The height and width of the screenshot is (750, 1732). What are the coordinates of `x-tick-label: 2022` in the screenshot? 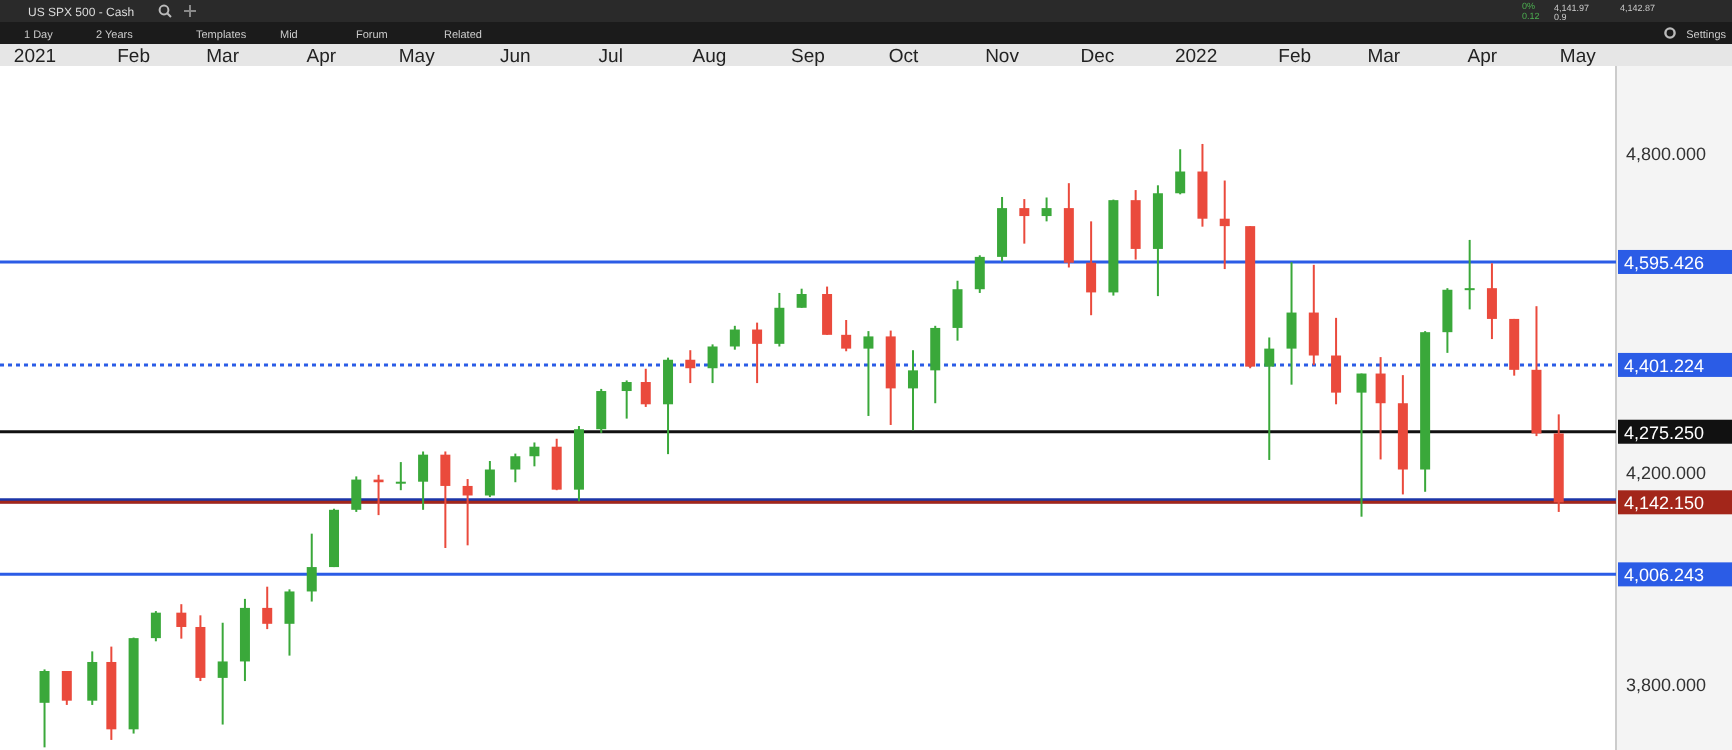 It's located at (1196, 57).